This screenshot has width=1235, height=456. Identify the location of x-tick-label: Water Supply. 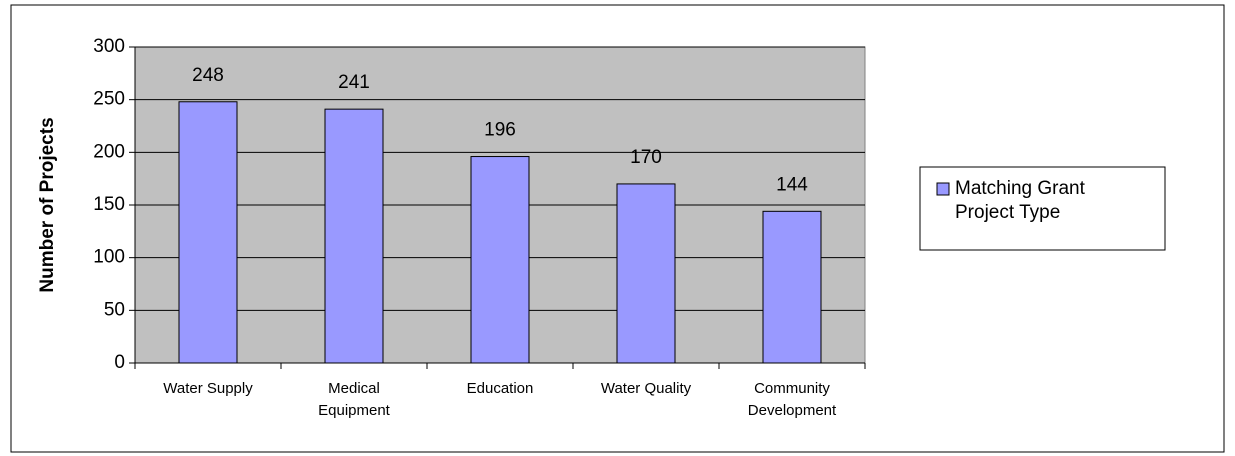
(208, 388).